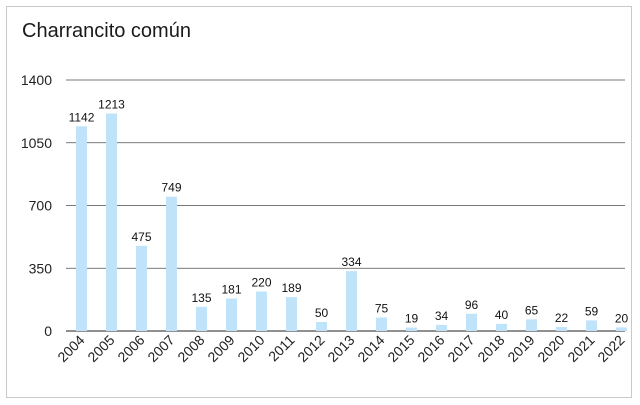 Image resolution: width=640 pixels, height=405 pixels. Describe the element at coordinates (41, 206) in the screenshot. I see `y-tick-label-700: 700` at that location.